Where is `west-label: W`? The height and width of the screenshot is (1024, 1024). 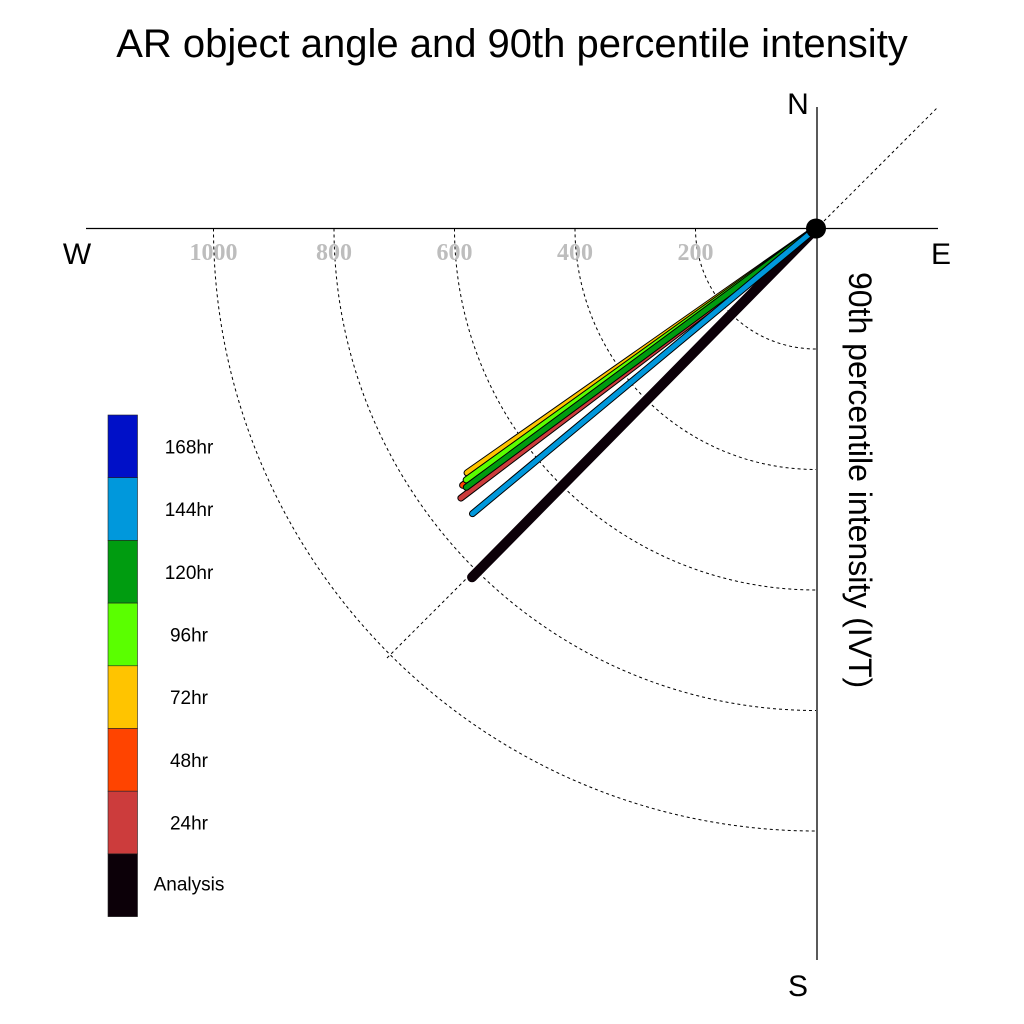
west-label: W is located at coordinates (77, 254).